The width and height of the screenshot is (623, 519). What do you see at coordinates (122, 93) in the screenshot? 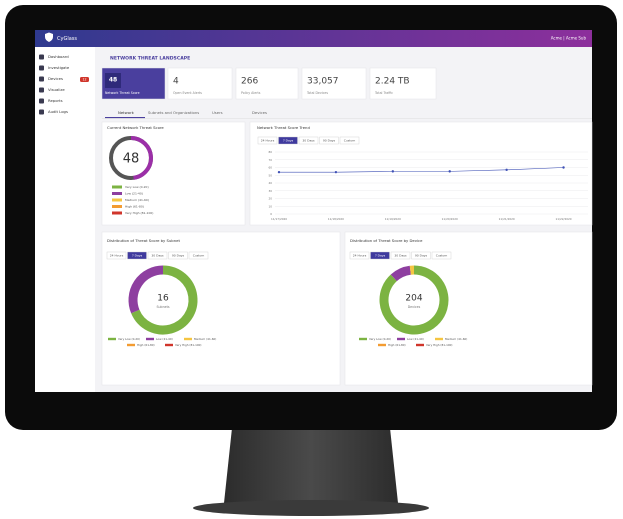
I see `kpi-label: Network Threat Score` at bounding box center [122, 93].